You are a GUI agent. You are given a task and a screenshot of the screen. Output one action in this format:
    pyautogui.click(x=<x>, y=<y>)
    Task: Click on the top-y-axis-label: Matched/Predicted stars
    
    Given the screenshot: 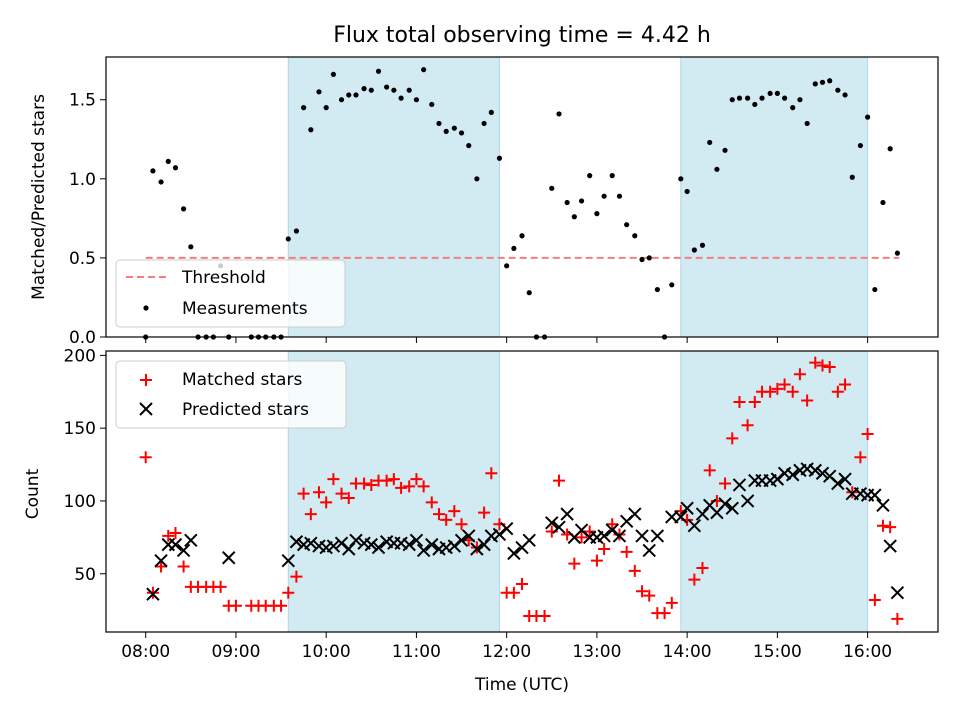 What is the action you would take?
    pyautogui.click(x=39, y=197)
    